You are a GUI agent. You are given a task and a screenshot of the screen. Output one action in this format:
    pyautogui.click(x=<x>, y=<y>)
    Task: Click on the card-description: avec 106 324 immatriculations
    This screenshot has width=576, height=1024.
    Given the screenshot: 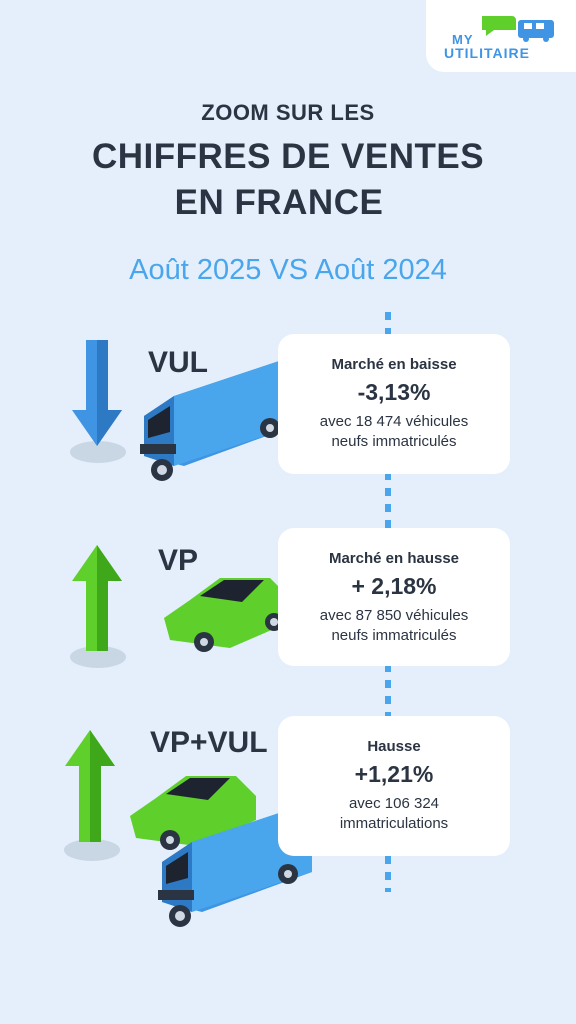 What is the action you would take?
    pyautogui.click(x=394, y=814)
    